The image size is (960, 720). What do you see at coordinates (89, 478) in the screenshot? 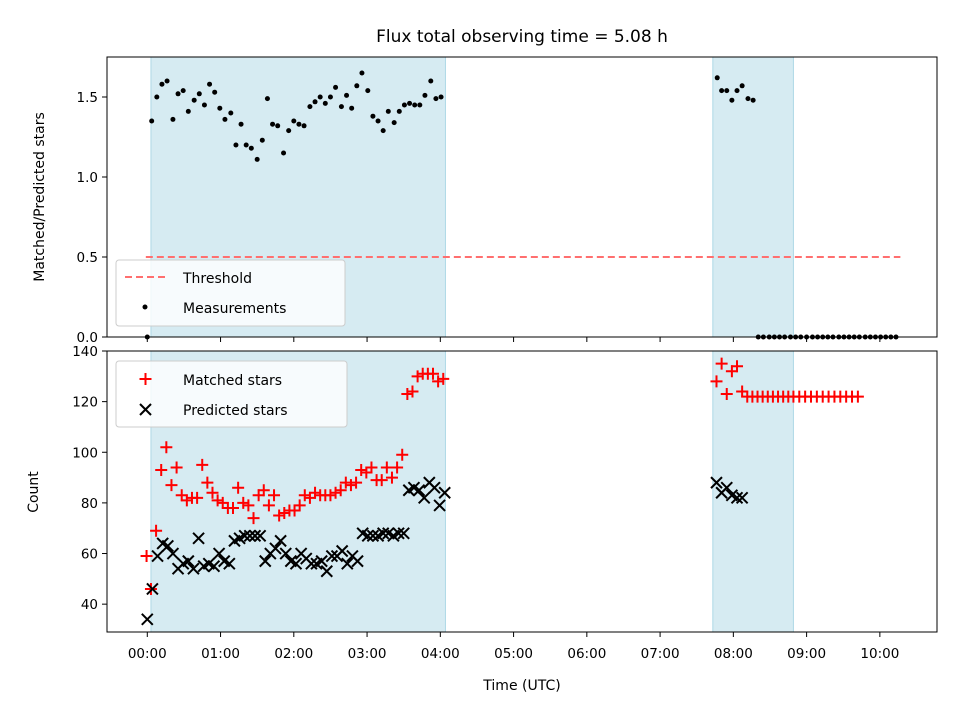
I see `bottom-y-axis: 40 60 80 100 120 140` at bounding box center [89, 478].